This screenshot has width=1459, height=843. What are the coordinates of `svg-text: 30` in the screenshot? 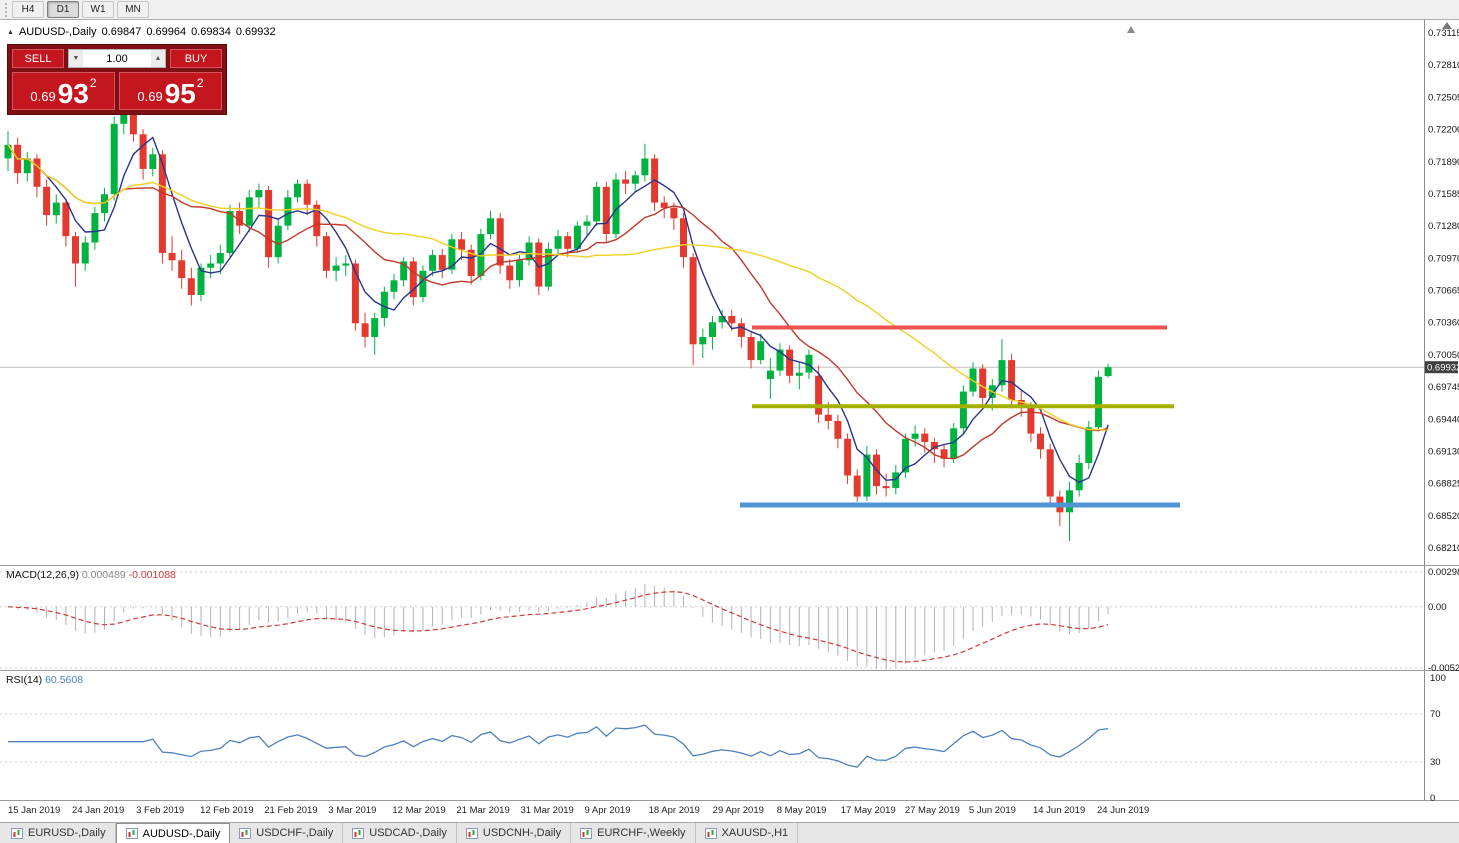 It's located at (1435, 762).